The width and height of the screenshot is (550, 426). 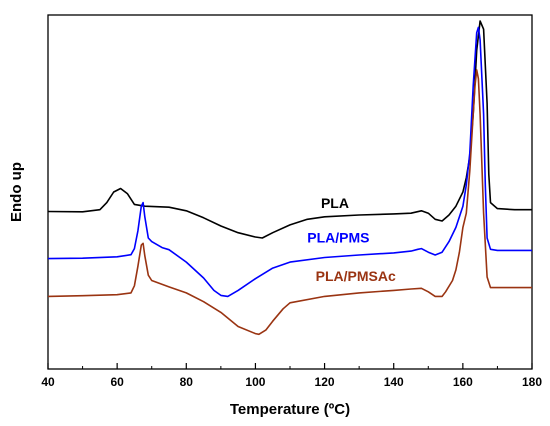 What do you see at coordinates (335, 203) in the screenshot?
I see `series-label-0: PLA` at bounding box center [335, 203].